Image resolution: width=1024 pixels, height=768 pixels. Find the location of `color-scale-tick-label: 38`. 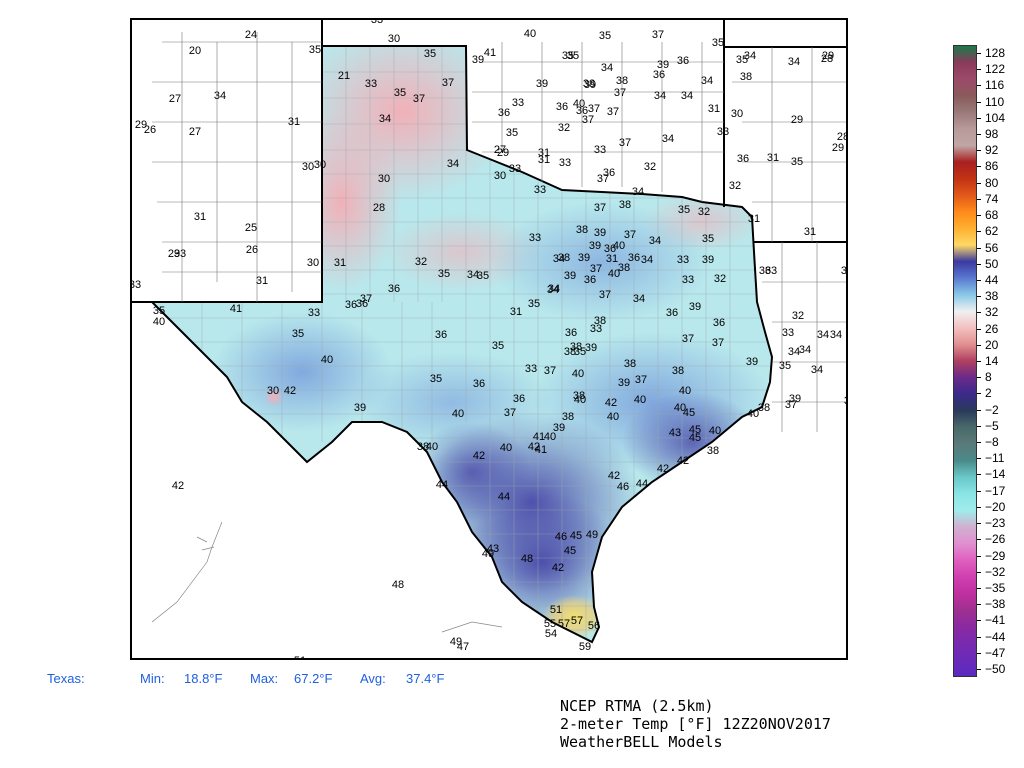

color-scale-tick-label: 38 is located at coordinates (992, 296).